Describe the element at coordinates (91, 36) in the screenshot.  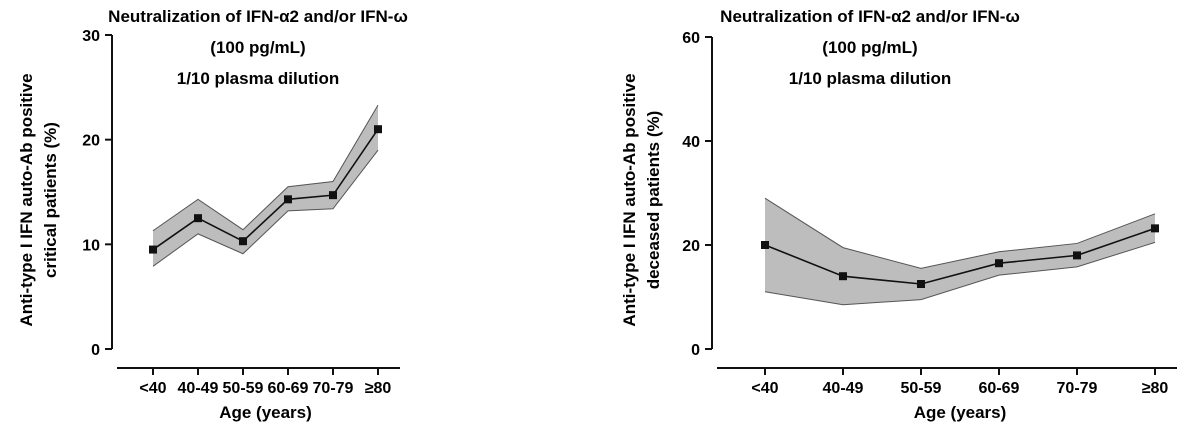
I see `y-tick-label: 30` at that location.